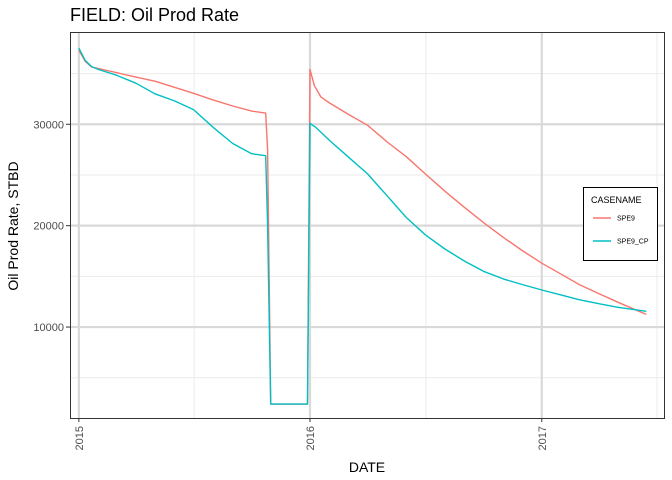  Describe the element at coordinates (633, 242) in the screenshot. I see `legend-label: SPE9_CP` at that location.